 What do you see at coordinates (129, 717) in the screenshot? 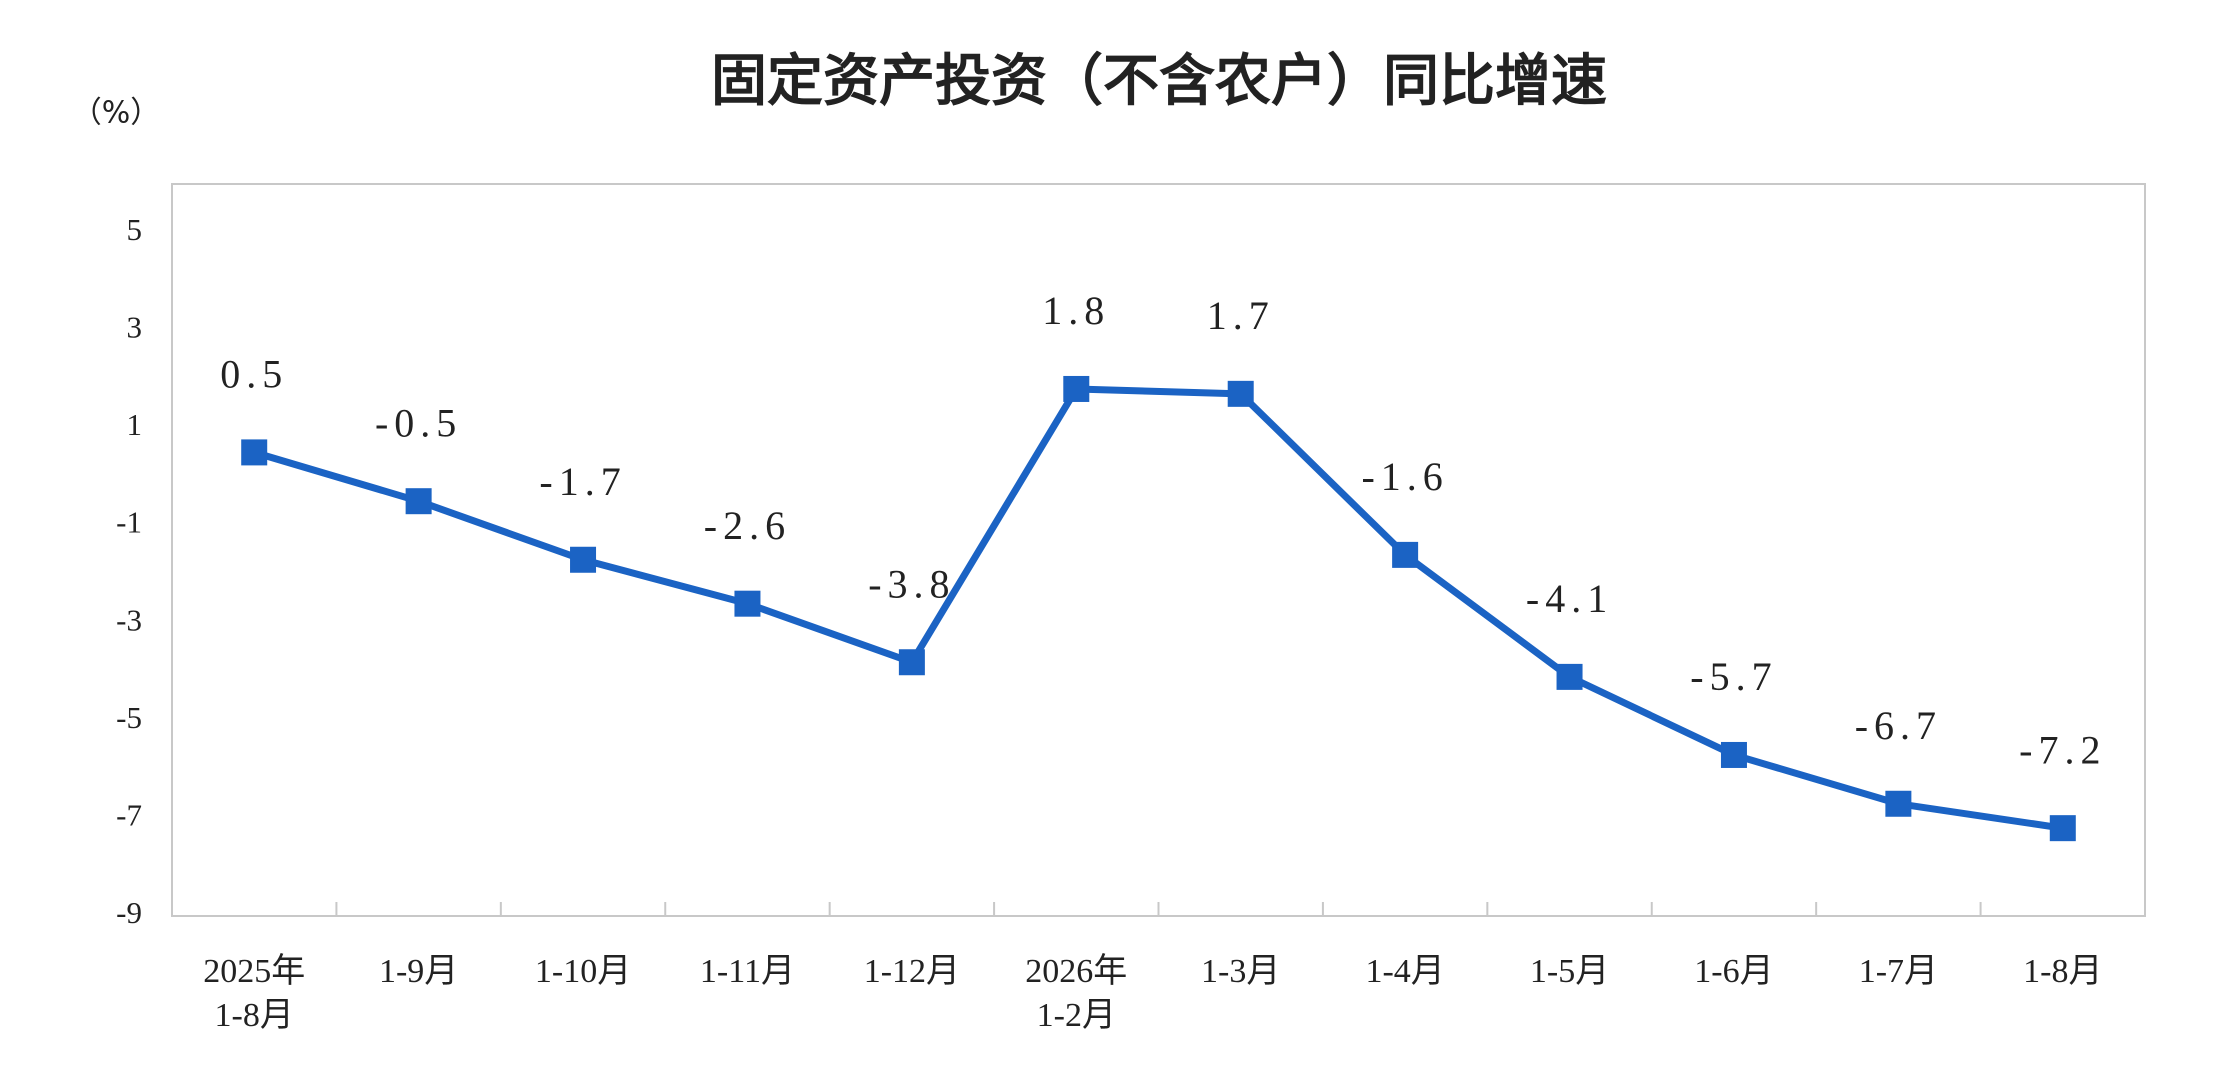
I see `y-tick-label: -5` at bounding box center [129, 717].